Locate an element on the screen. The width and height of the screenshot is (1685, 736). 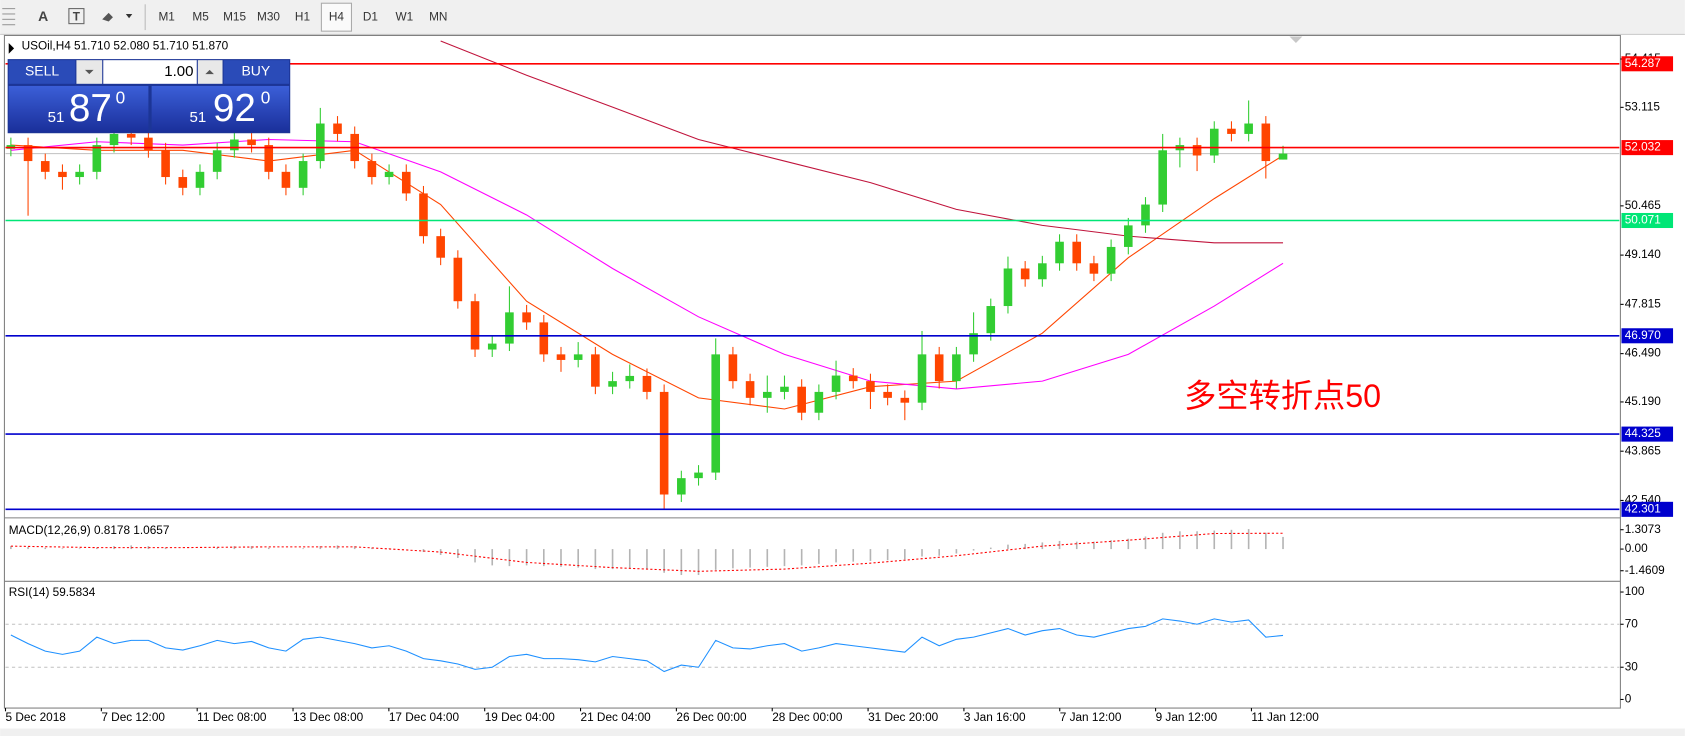
timeframe-button: M5 is located at coordinates (200, 16).